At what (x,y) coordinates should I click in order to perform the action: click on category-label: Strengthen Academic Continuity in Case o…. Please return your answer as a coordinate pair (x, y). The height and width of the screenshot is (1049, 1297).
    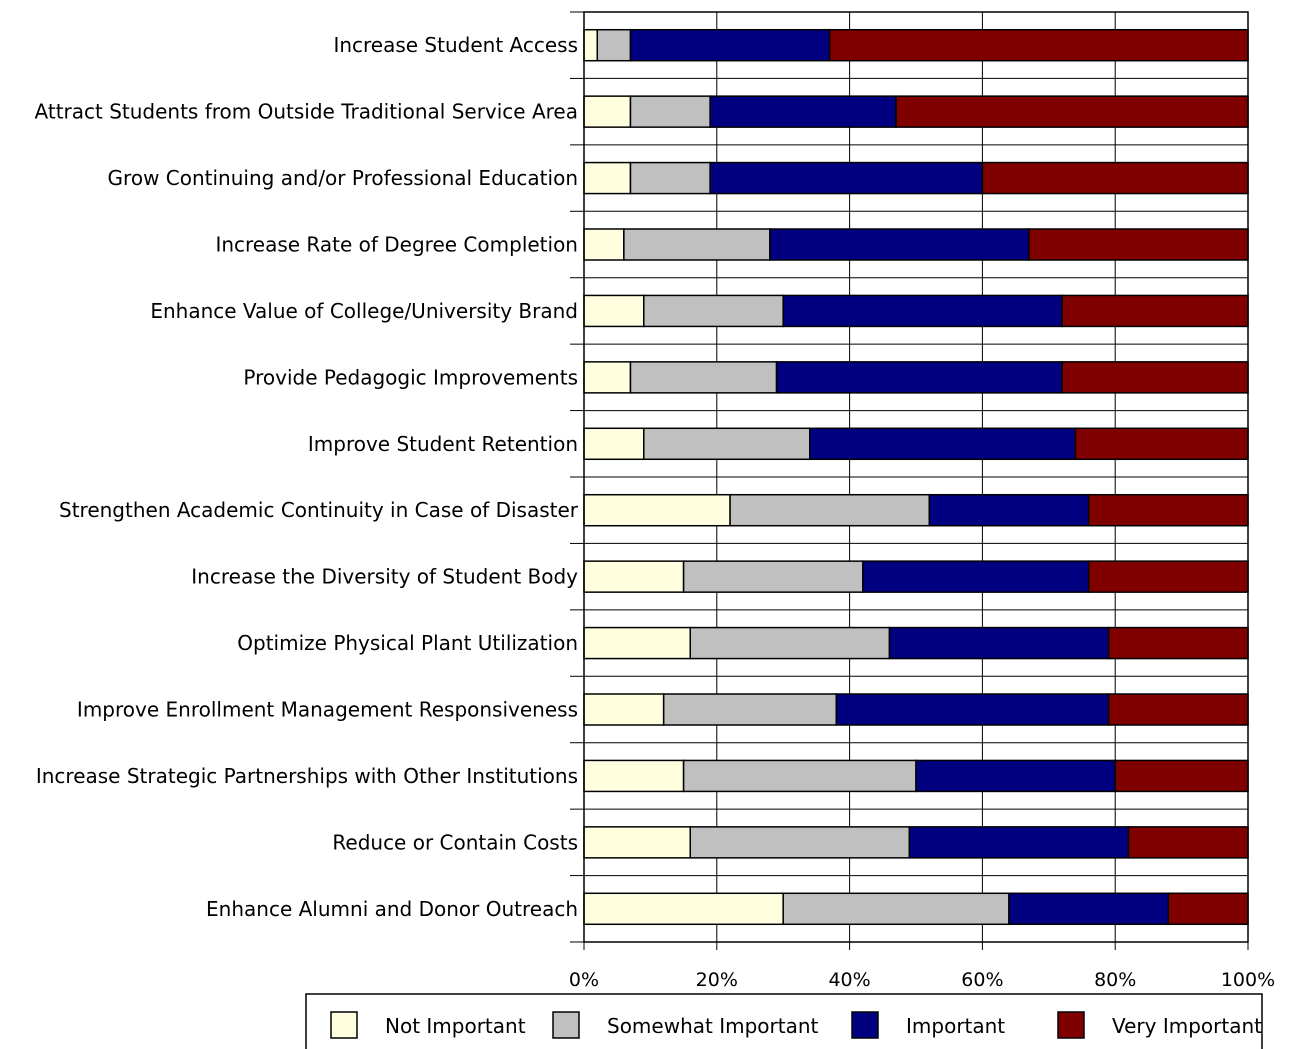
    Looking at the image, I should click on (319, 510).